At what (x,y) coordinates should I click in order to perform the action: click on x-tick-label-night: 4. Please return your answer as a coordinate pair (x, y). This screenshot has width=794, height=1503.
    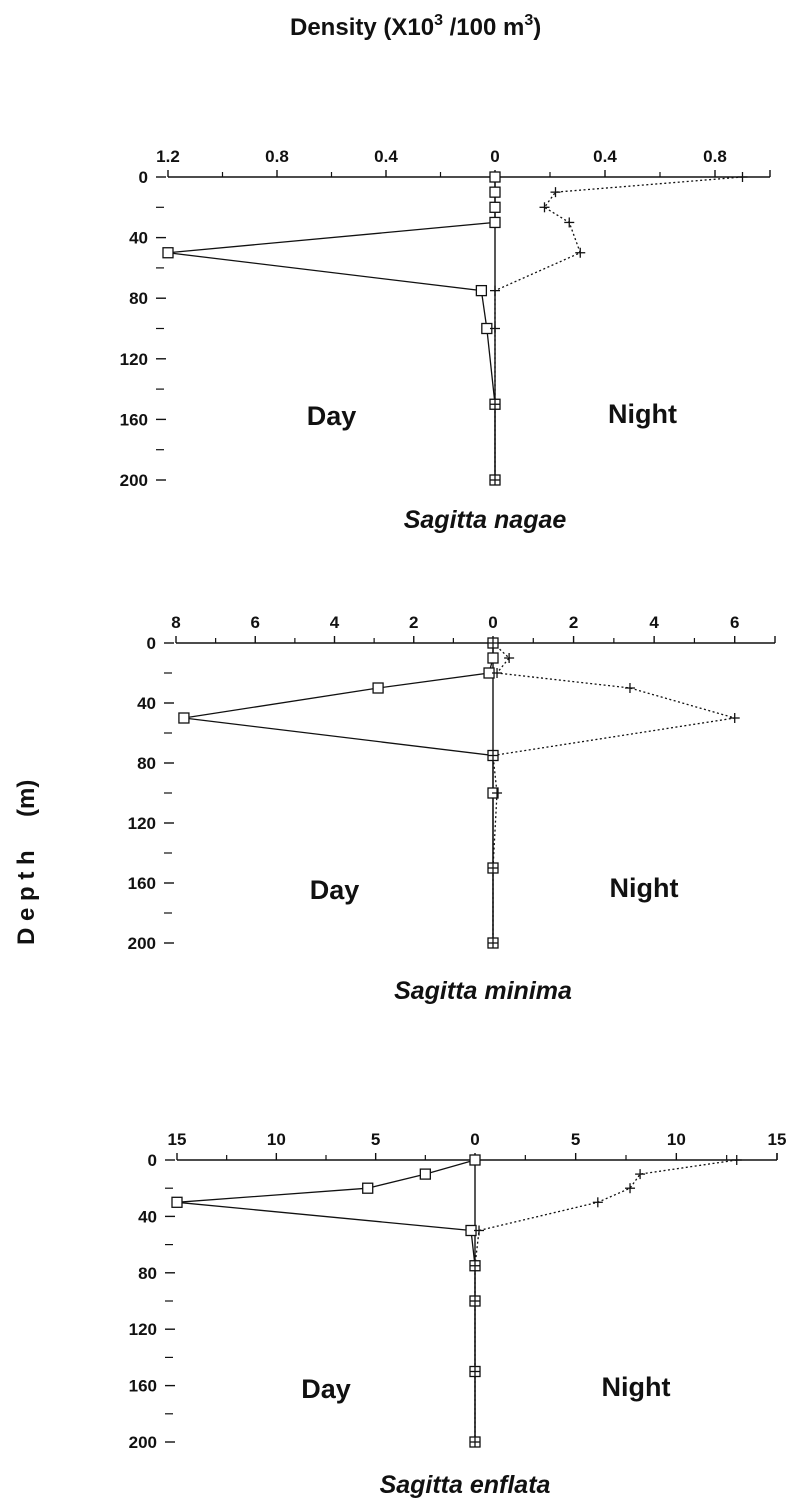
    Looking at the image, I should click on (654, 622).